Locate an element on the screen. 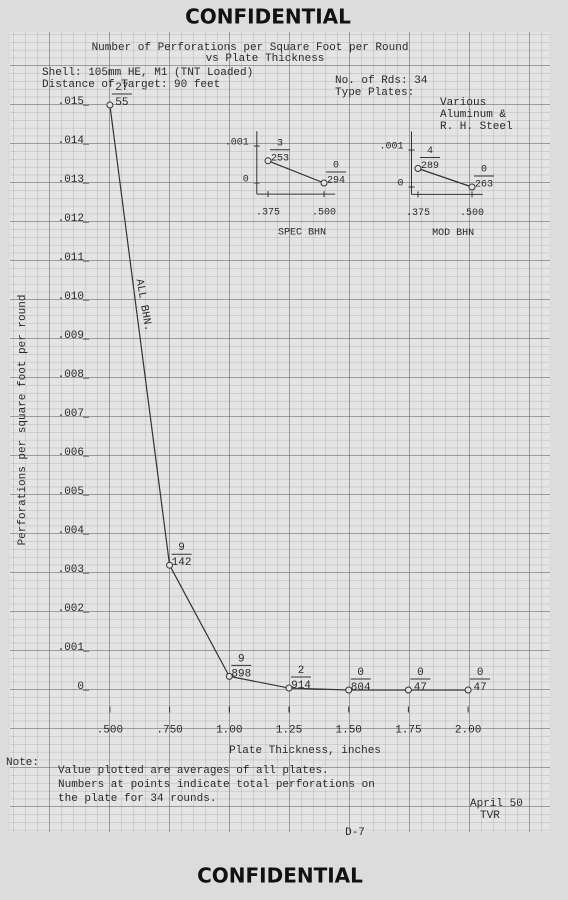  inset-caption: MOD BHN is located at coordinates (453, 233).